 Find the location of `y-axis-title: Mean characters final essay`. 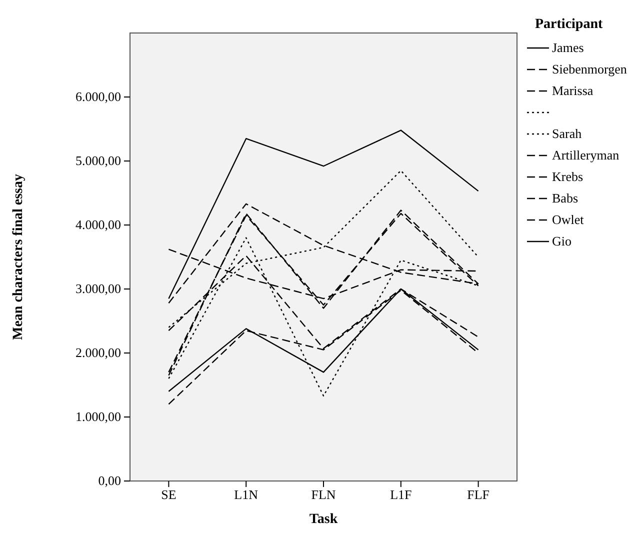

y-axis-title: Mean characters final essay is located at coordinates (18, 257).